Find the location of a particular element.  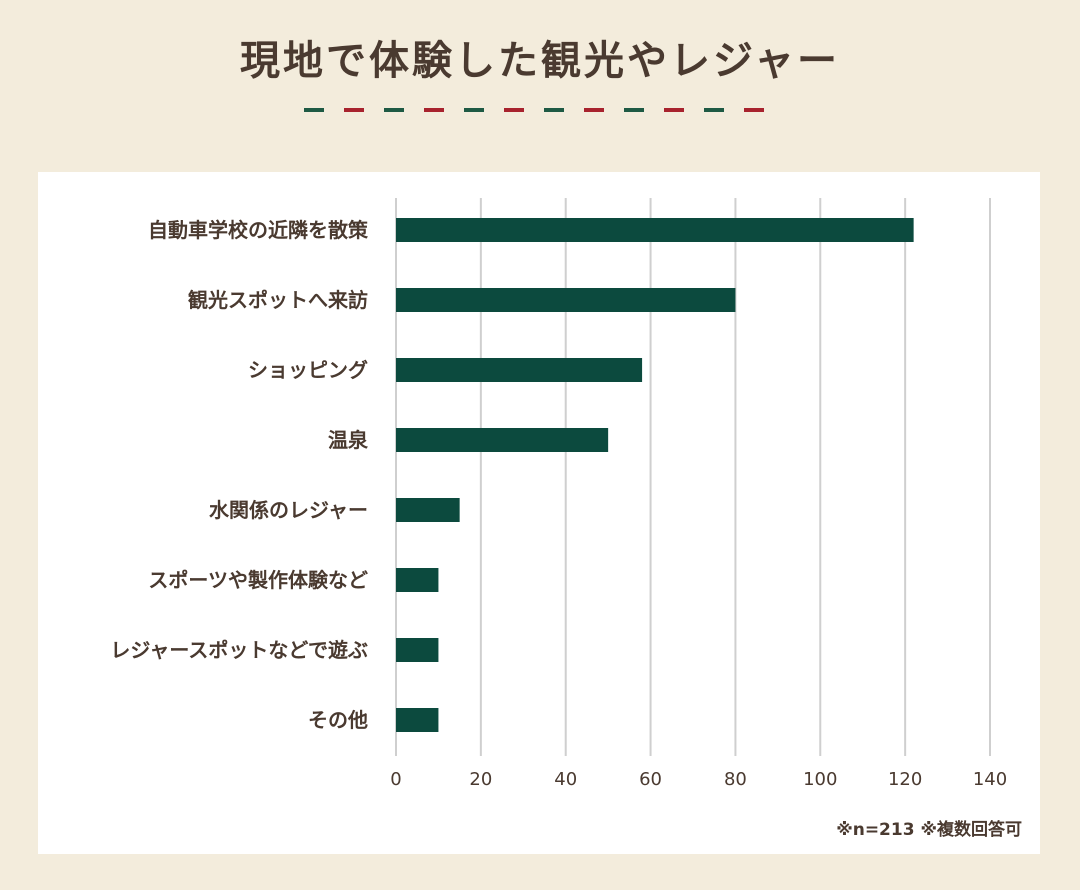

category-label: 観光スポットへ来訪 is located at coordinates (278, 300).